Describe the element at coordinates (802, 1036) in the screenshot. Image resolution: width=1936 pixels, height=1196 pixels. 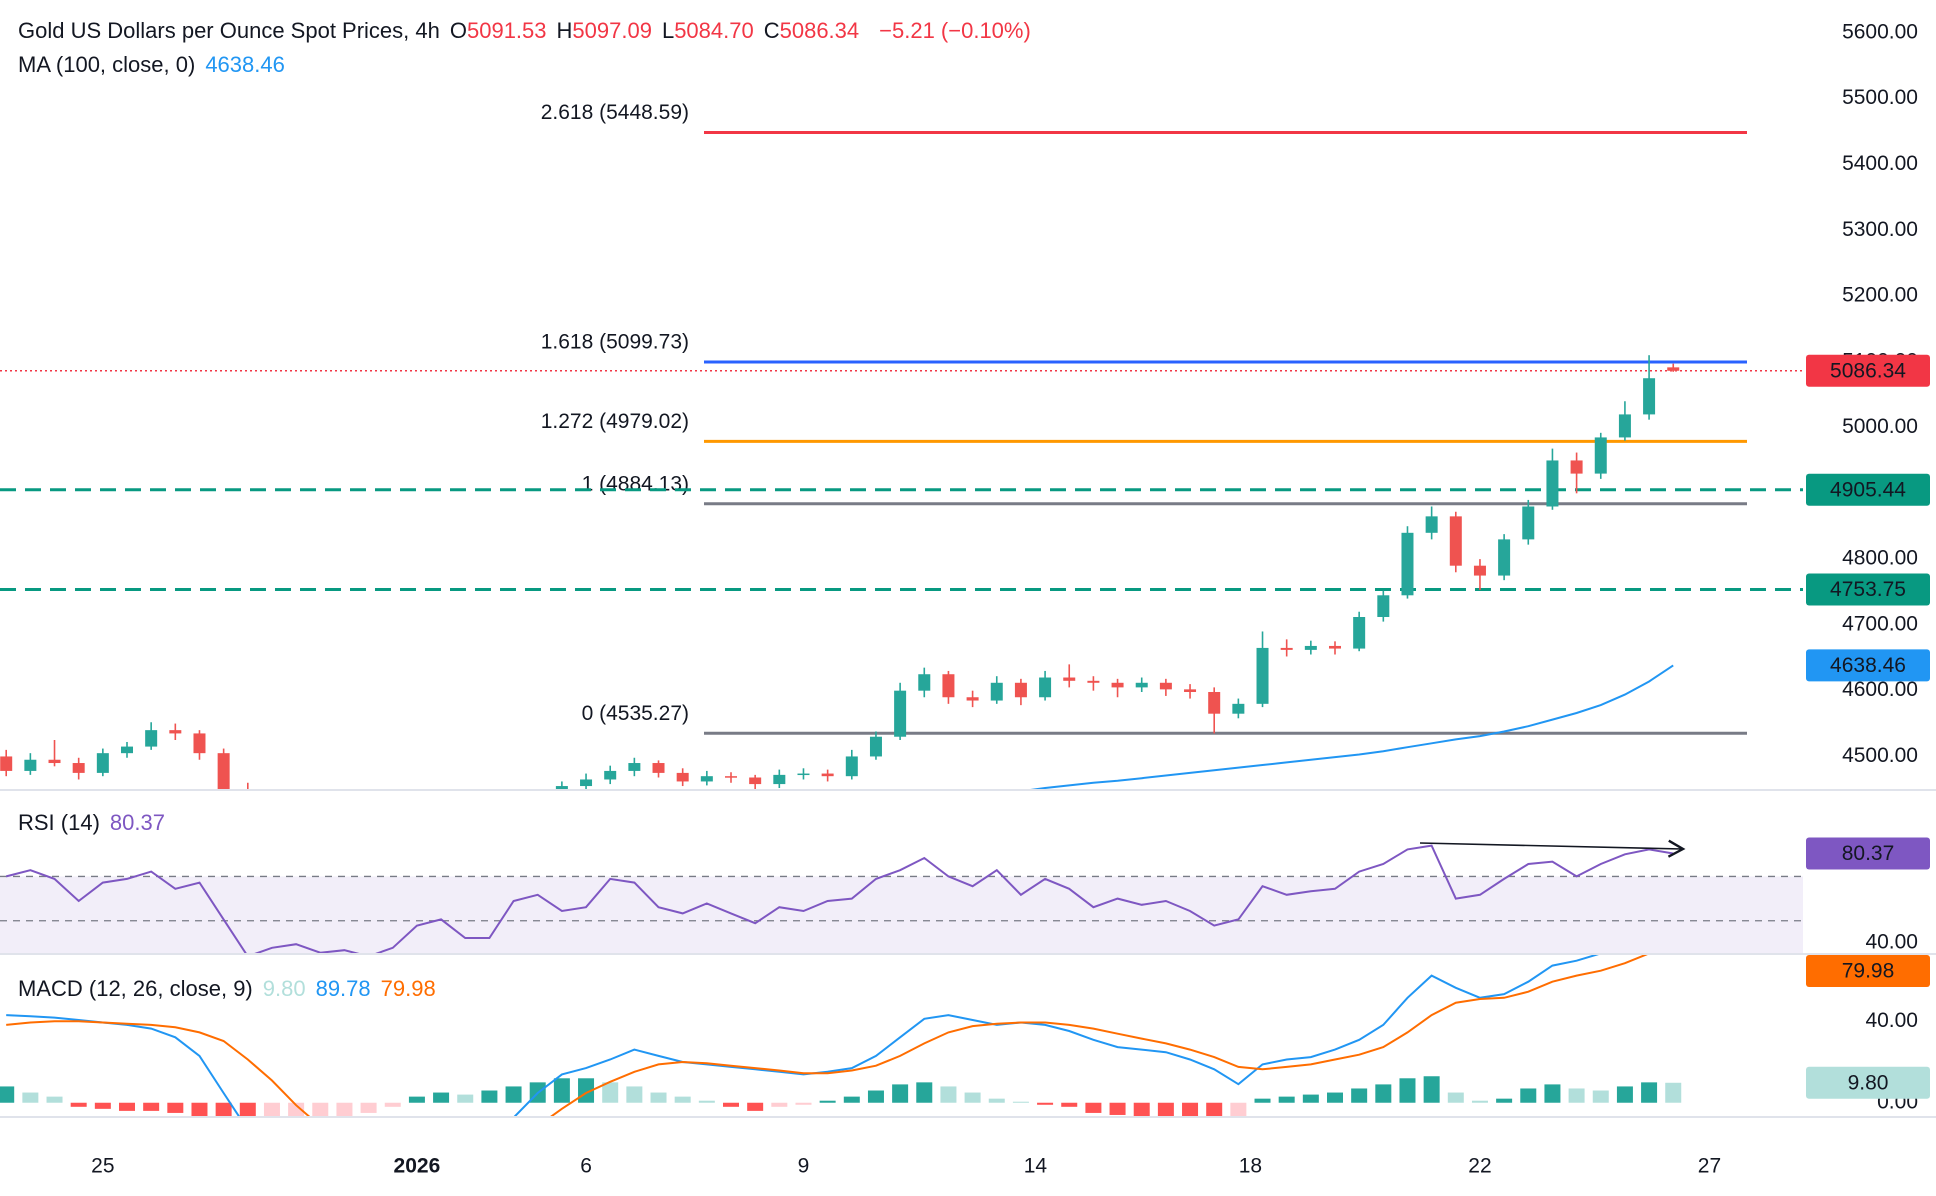
I see `macd-line` at that location.